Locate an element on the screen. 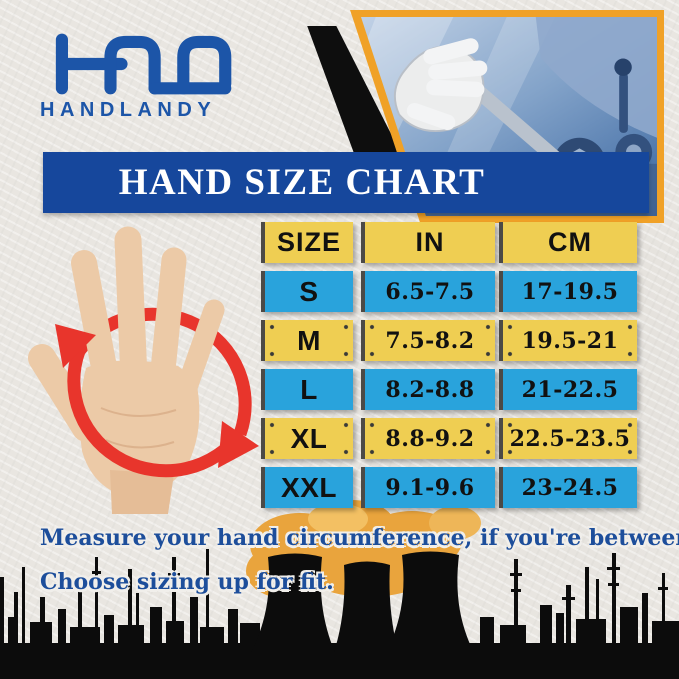 This screenshot has width=679, height=679. measure-arrowhead-down-icon is located at coordinates (238, 444).